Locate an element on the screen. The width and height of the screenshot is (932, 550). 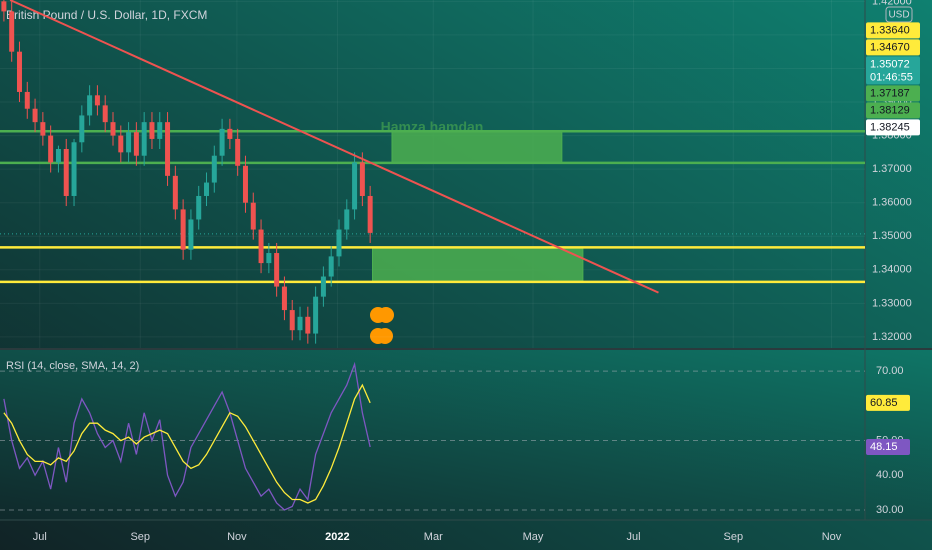
value-label: 48.15 is located at coordinates (884, 447).